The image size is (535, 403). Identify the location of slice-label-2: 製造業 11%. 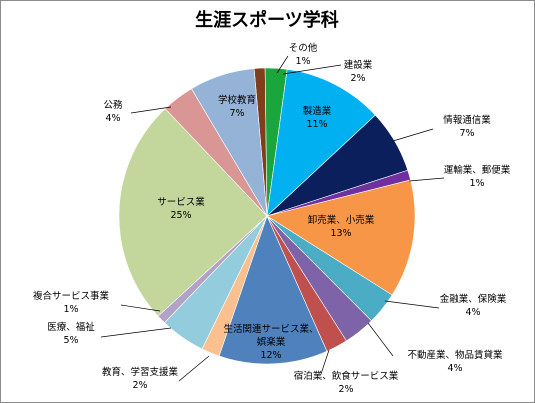
(317, 117).